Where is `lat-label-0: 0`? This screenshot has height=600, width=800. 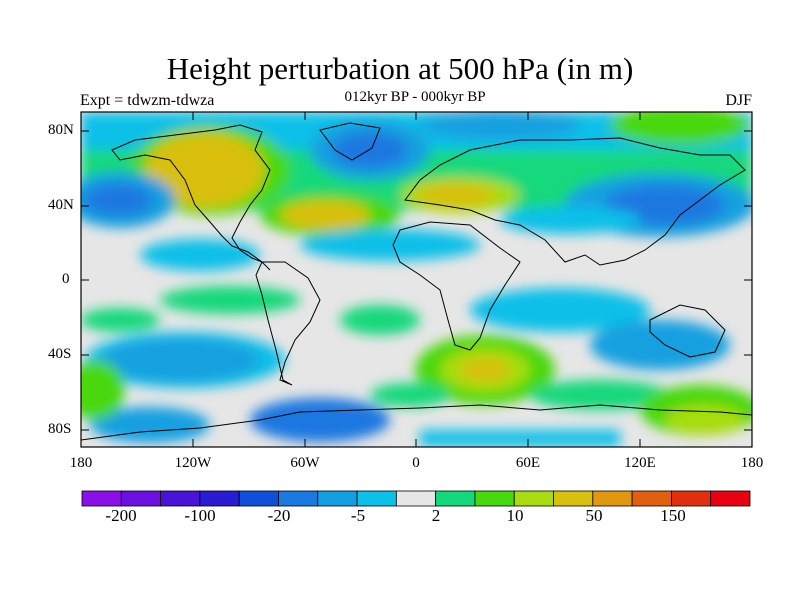 lat-label-0: 0 is located at coordinates (66, 279).